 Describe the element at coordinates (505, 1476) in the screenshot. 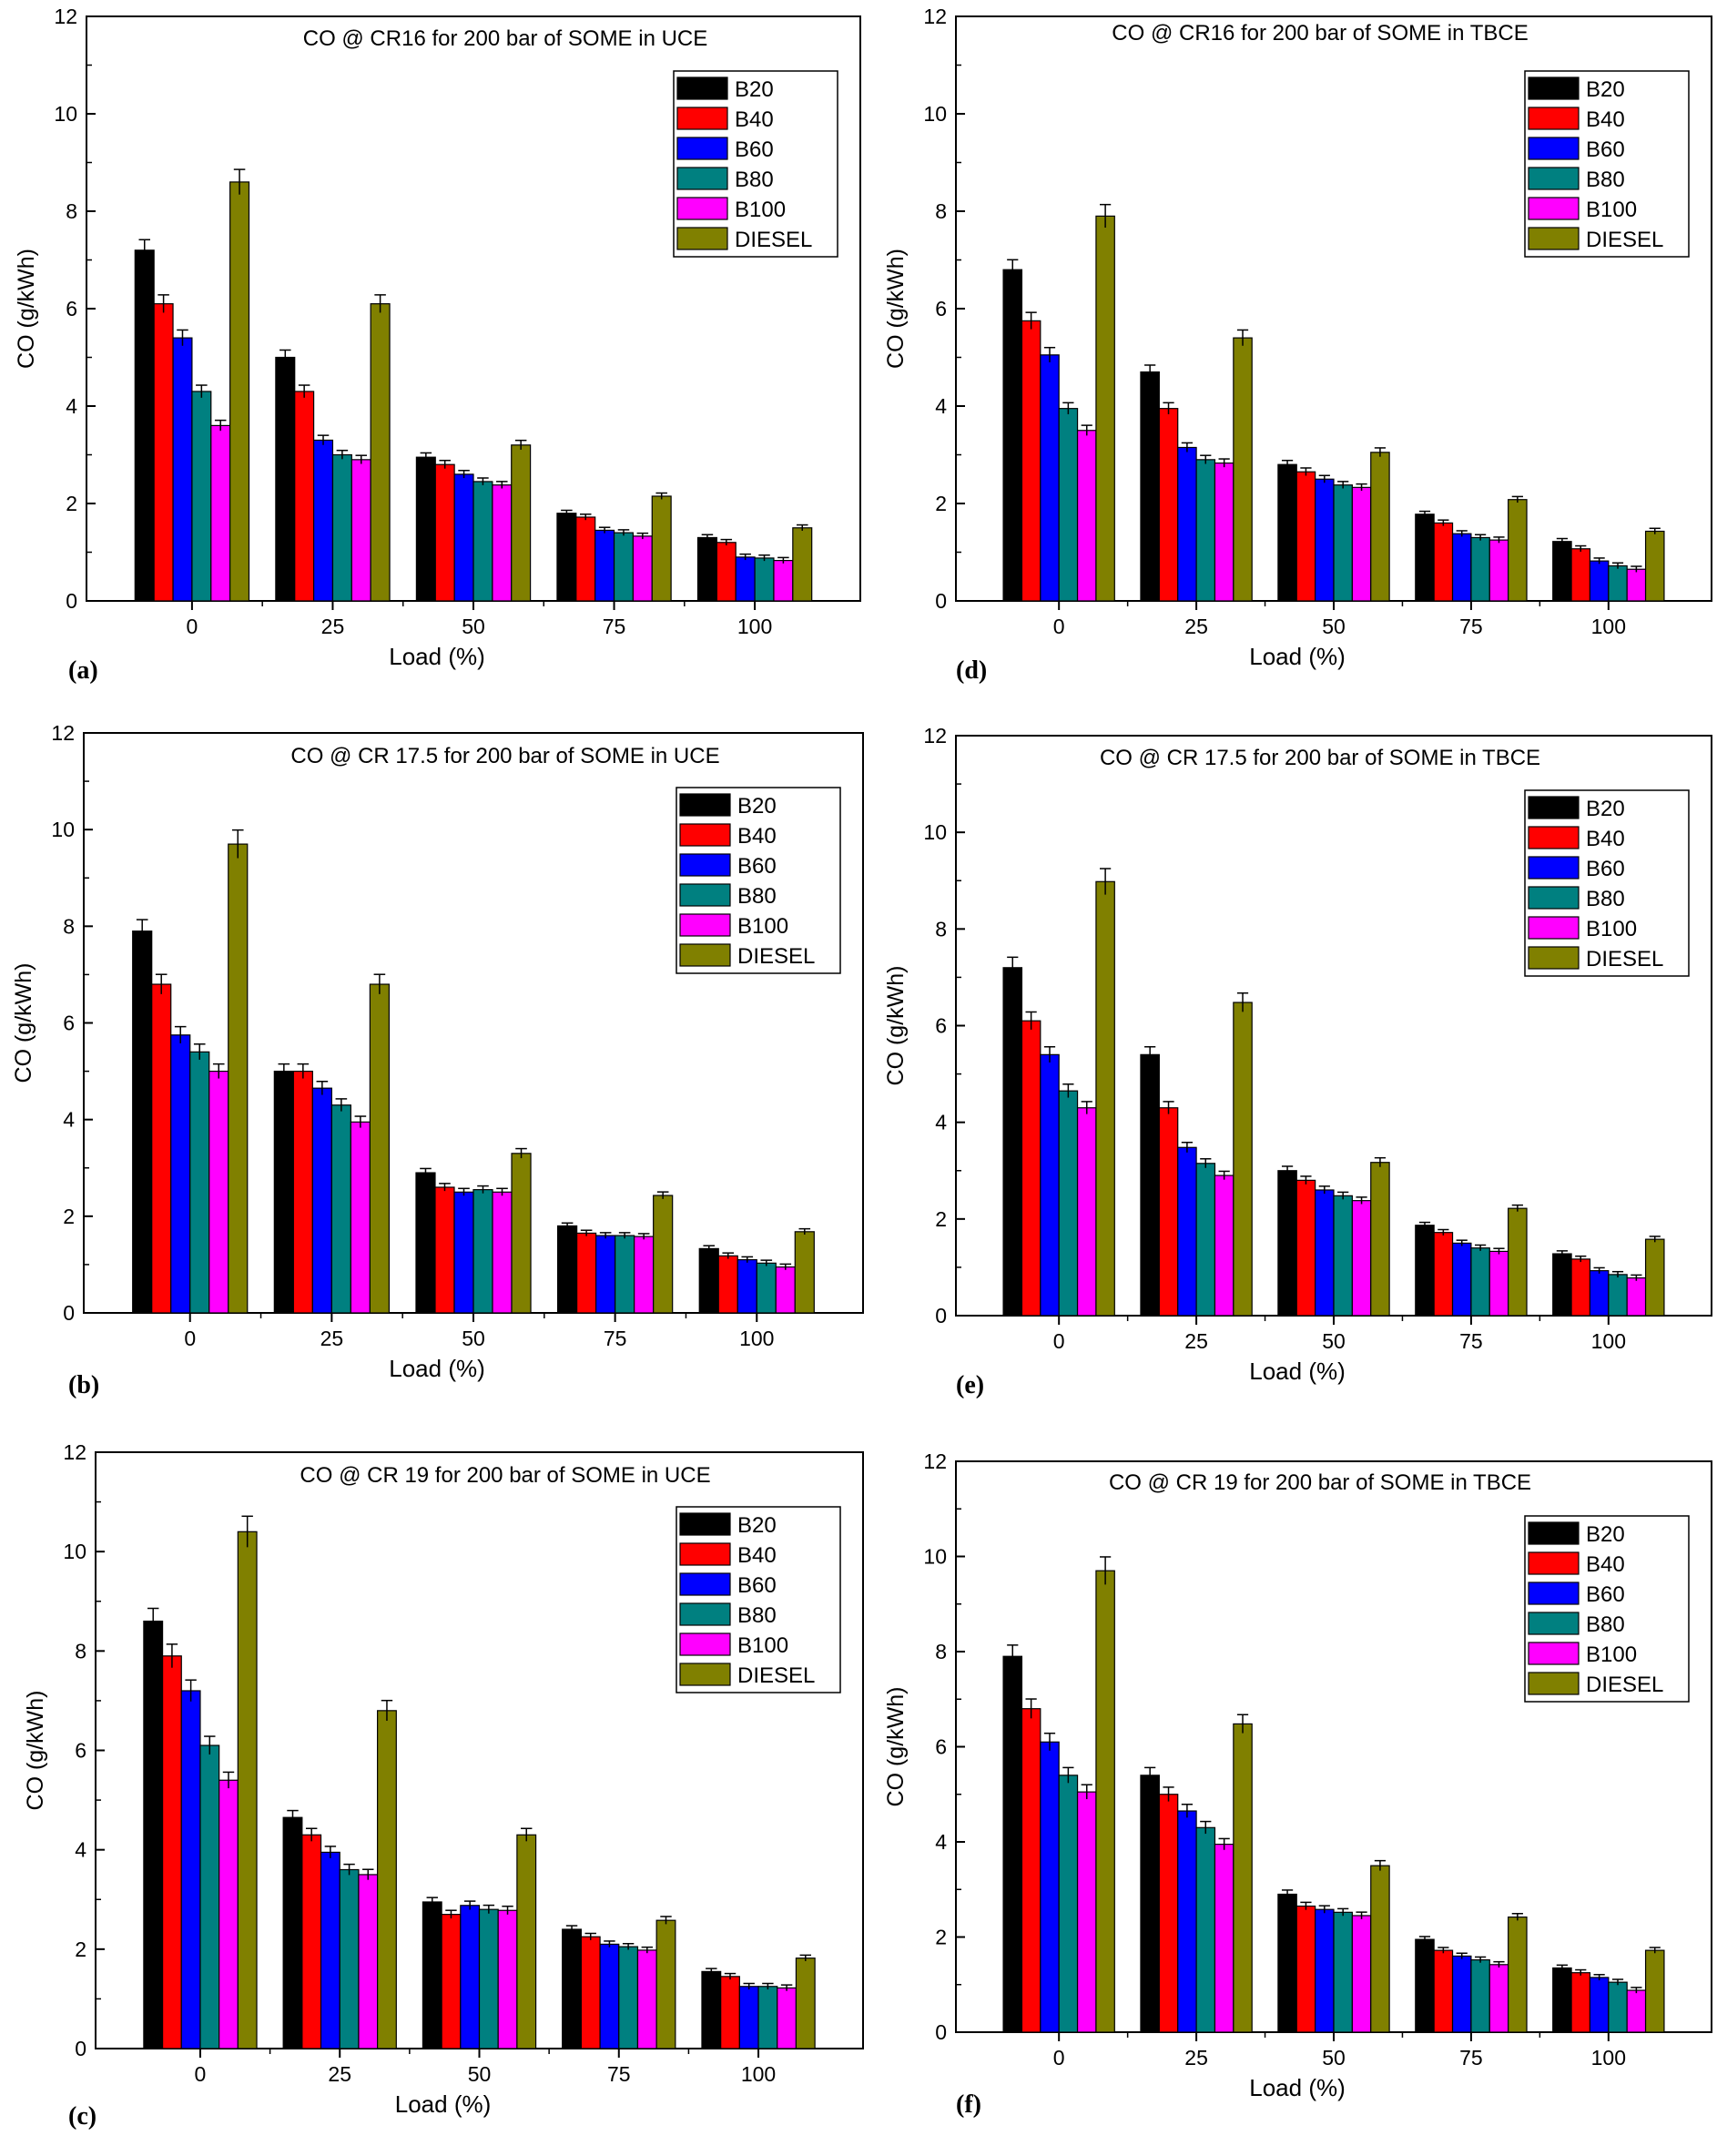

I see `chart-title: CO @ CR 19 for 200 bar of SOME in UCE` at that location.